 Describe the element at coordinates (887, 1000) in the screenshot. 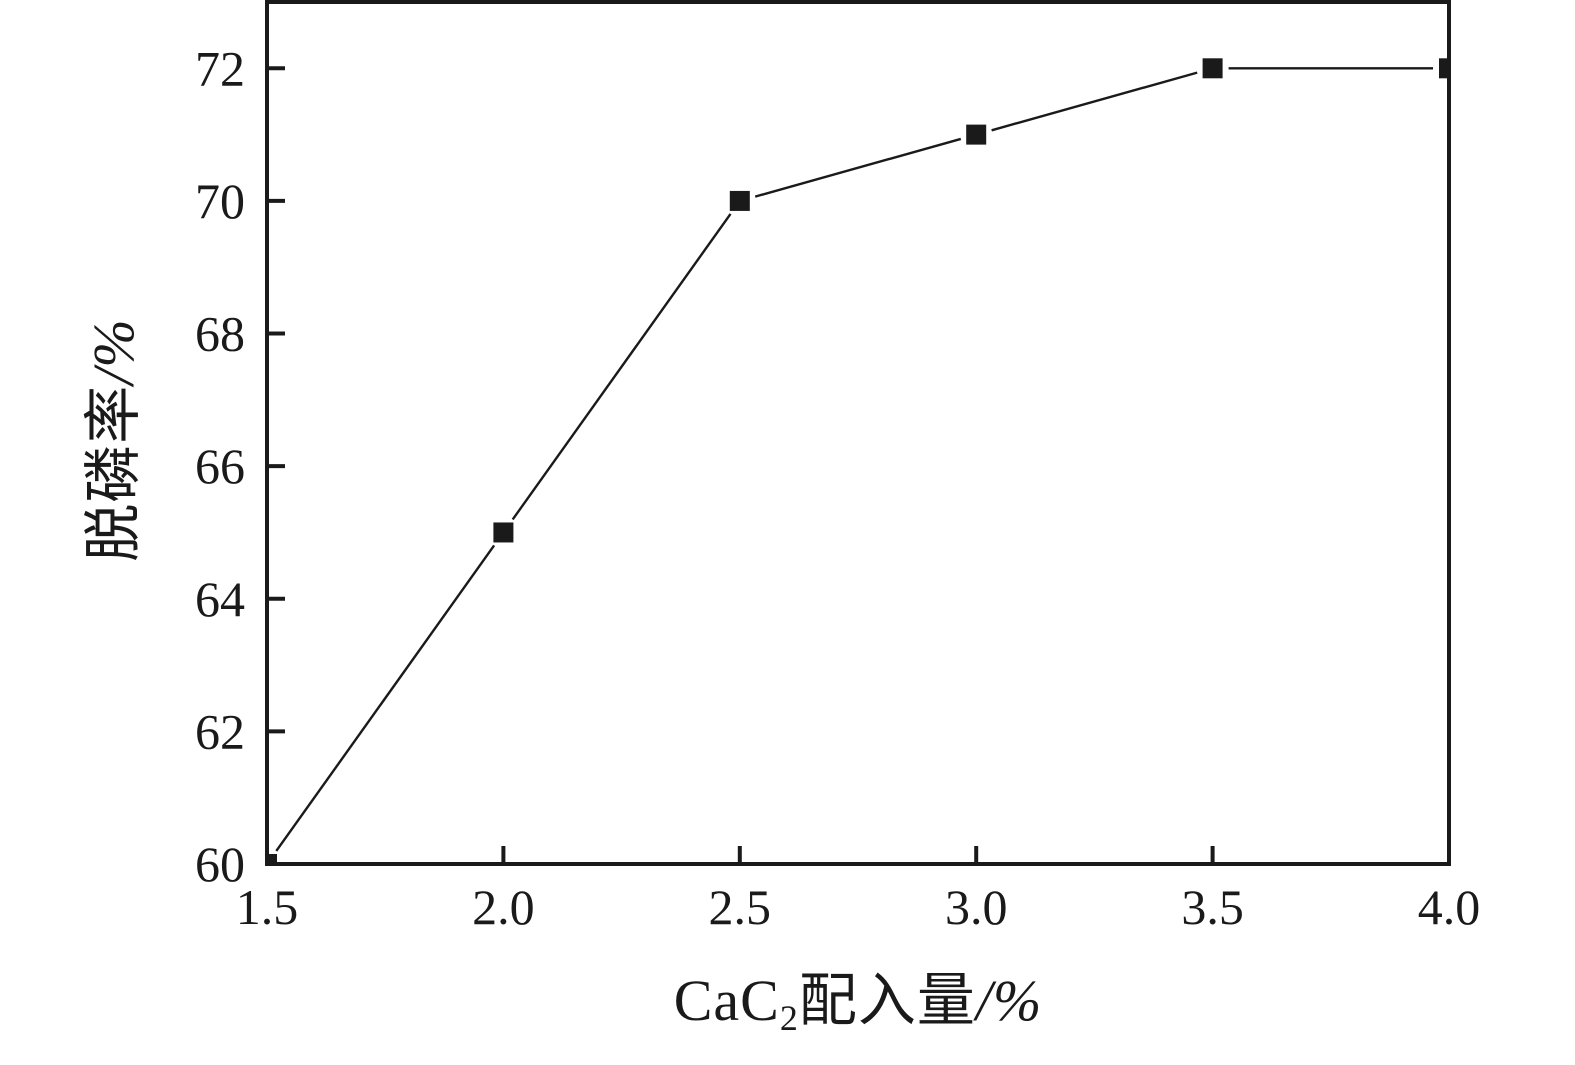

I see `x-axis-title-text: 配入量` at that location.